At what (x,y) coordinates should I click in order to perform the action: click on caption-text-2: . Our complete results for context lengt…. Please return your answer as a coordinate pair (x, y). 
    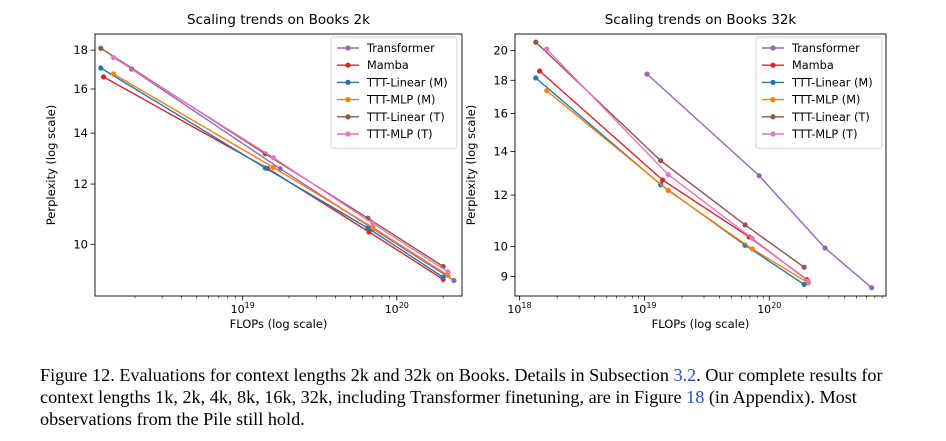
    Looking at the image, I should click on (461, 386).